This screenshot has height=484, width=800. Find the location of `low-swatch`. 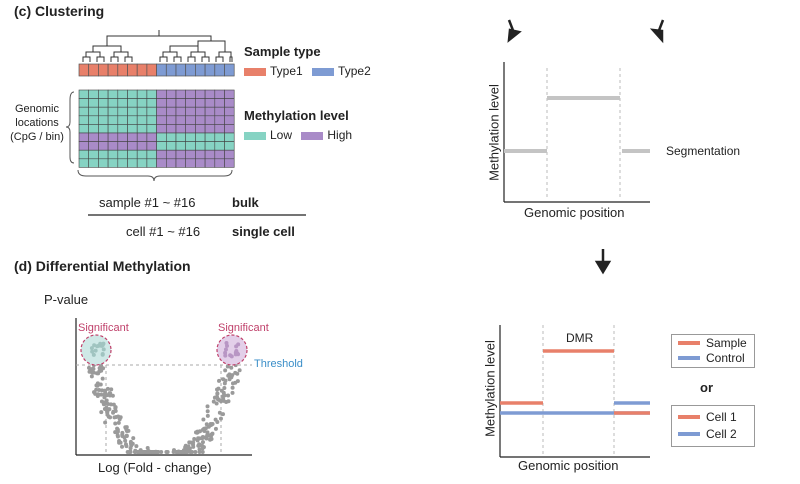

low-swatch is located at coordinates (255, 135).